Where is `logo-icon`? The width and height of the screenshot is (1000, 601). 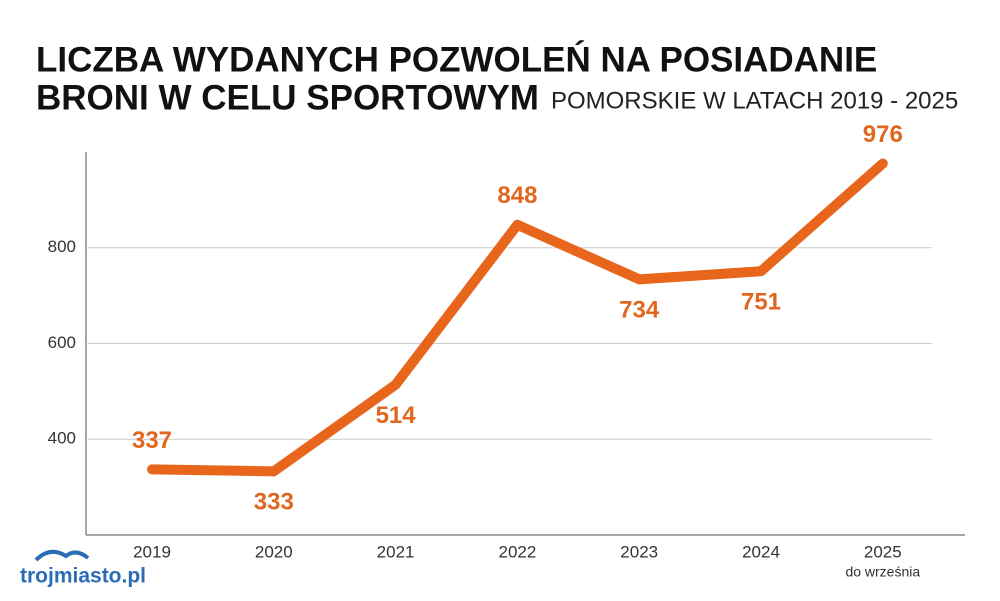 logo-icon is located at coordinates (62, 555).